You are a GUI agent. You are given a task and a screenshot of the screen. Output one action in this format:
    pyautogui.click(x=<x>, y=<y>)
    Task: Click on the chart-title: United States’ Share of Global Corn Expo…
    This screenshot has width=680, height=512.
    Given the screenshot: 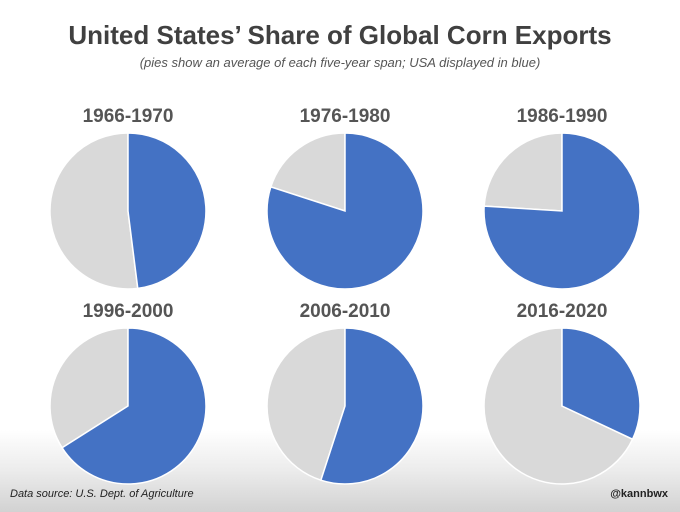 What is the action you would take?
    pyautogui.click(x=340, y=35)
    